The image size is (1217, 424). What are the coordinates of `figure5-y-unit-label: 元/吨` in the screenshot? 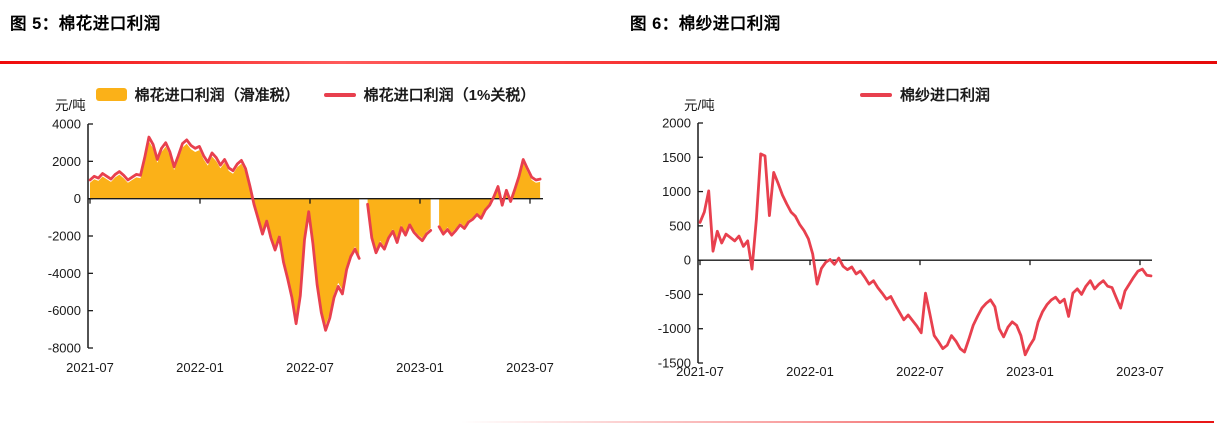 It's located at (70, 105).